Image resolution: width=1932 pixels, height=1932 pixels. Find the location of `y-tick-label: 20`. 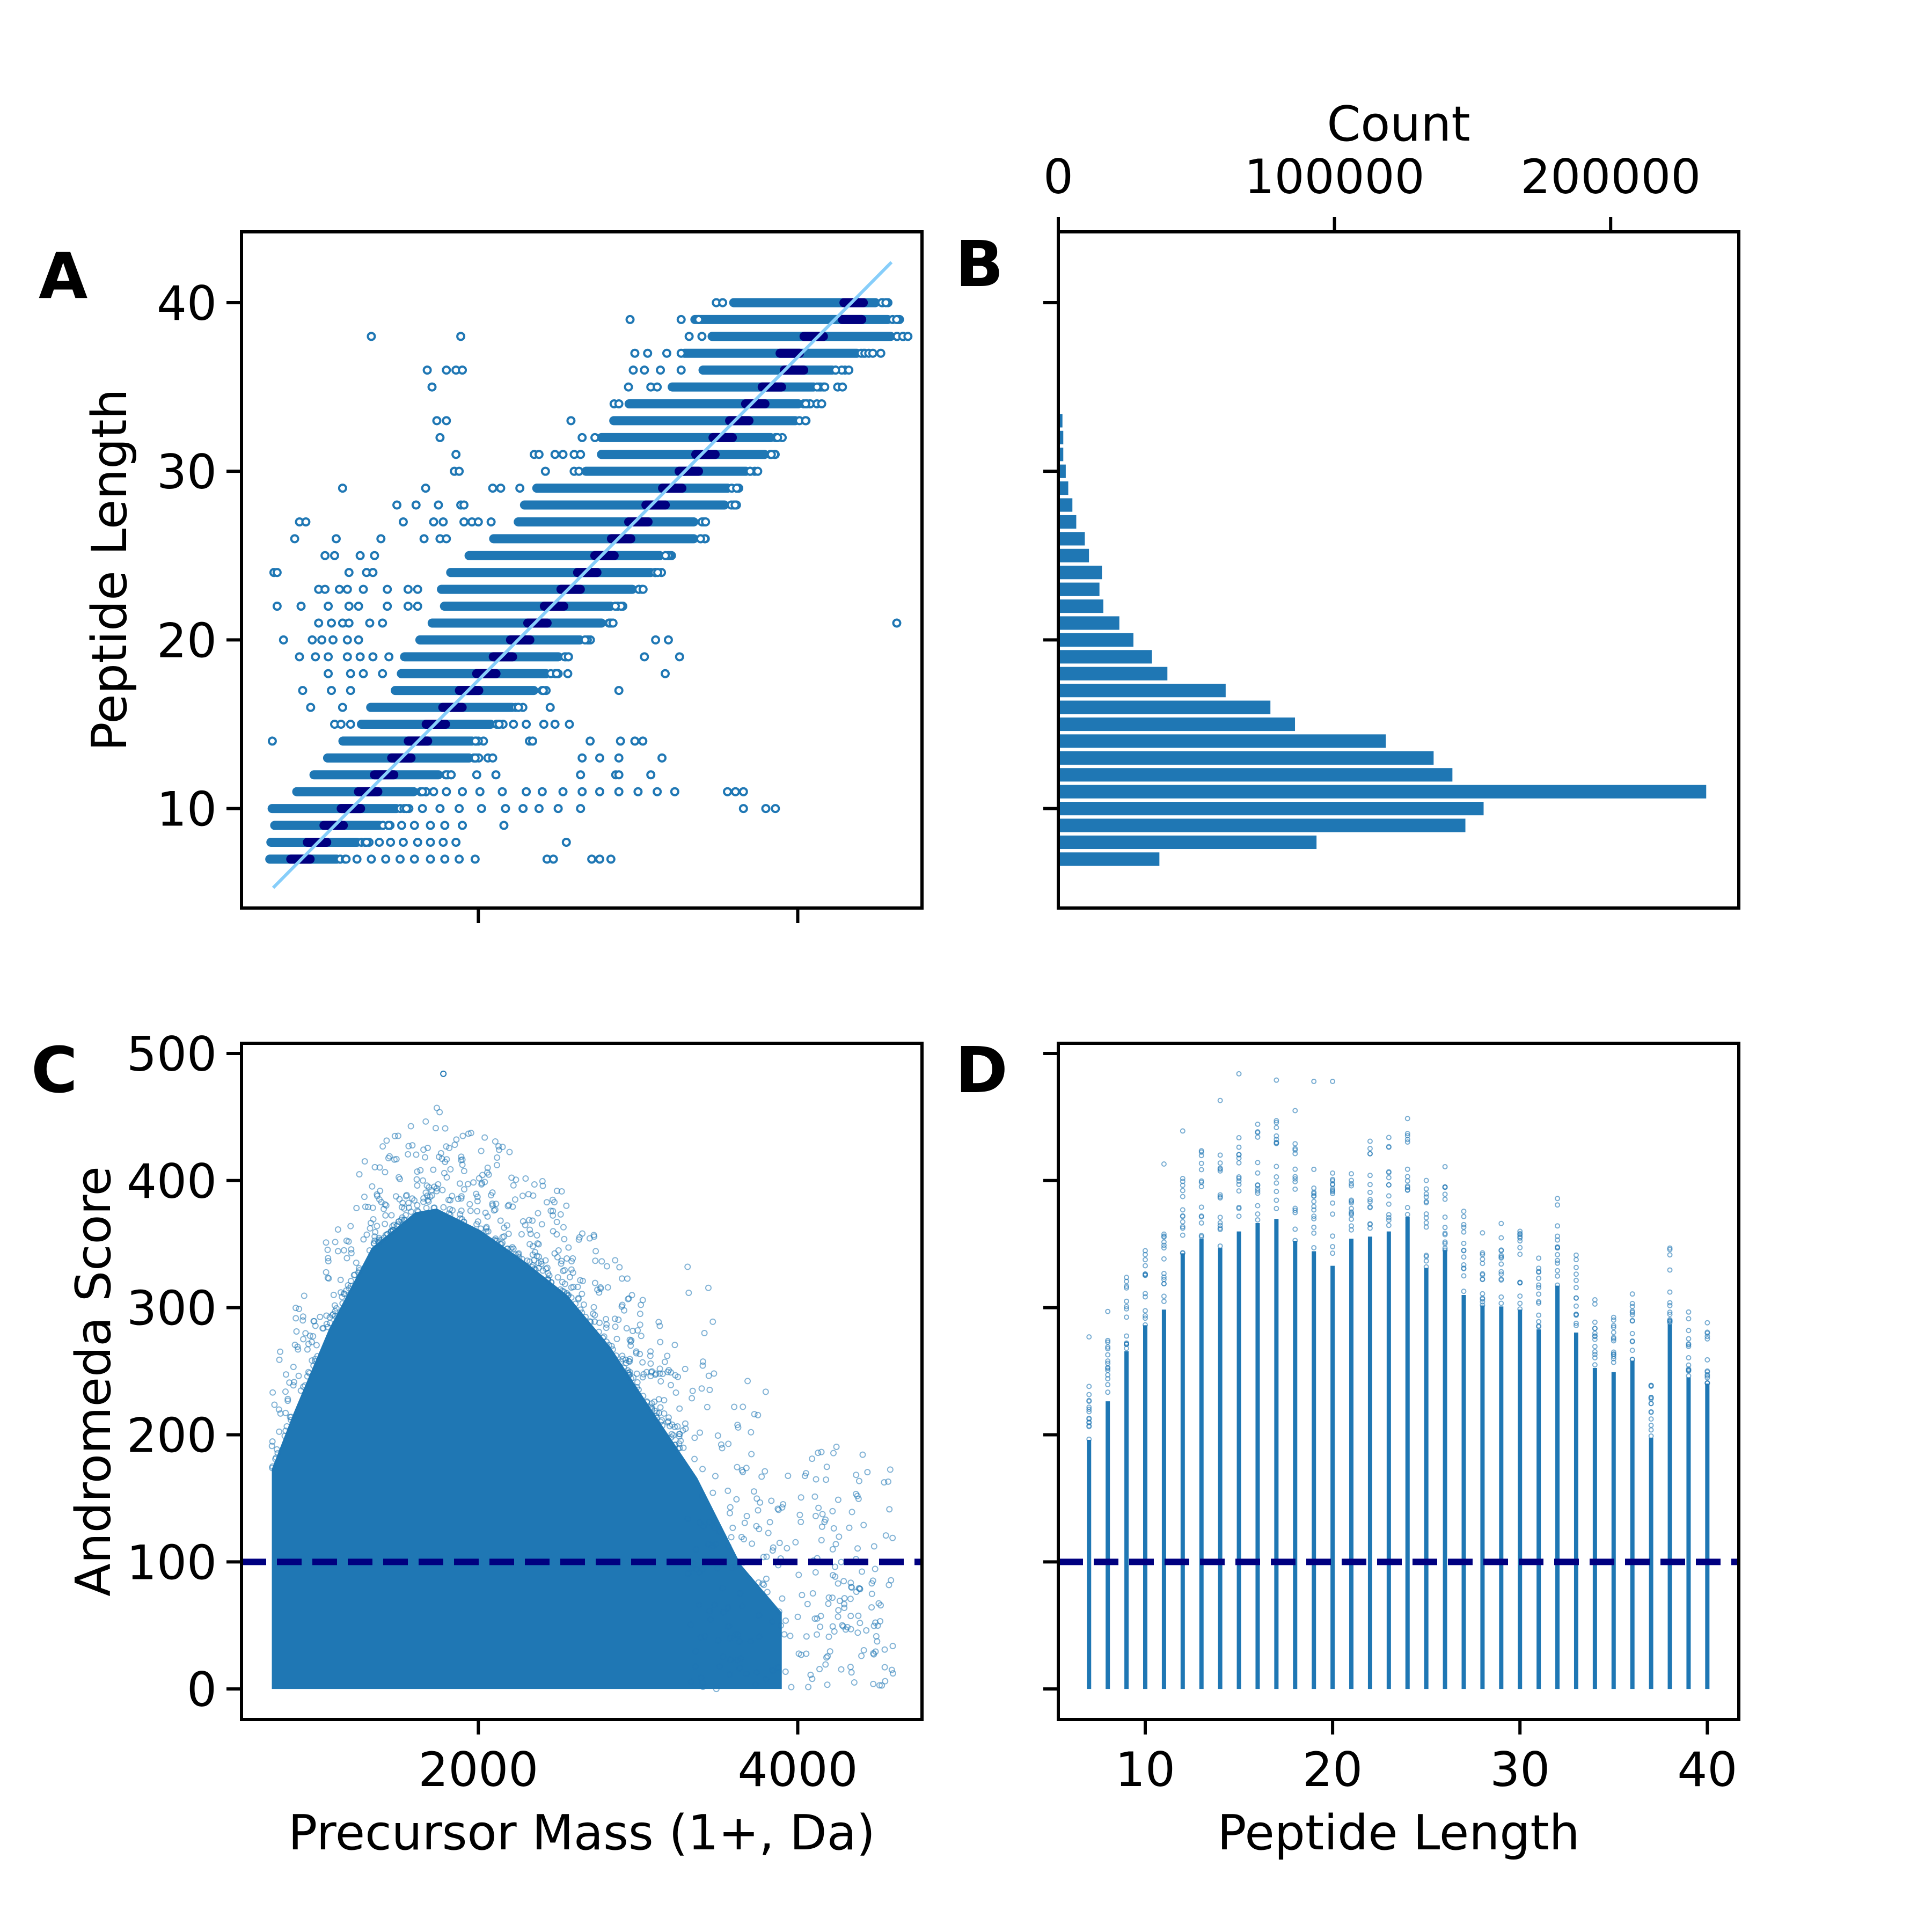

y-tick-label: 20 is located at coordinates (187, 640).